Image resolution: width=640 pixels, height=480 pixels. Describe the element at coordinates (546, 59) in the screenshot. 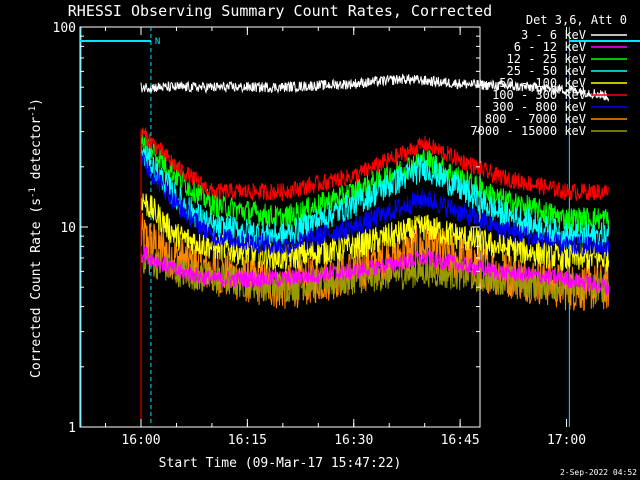

I see `legend-label: 12 - 25 keV` at that location.